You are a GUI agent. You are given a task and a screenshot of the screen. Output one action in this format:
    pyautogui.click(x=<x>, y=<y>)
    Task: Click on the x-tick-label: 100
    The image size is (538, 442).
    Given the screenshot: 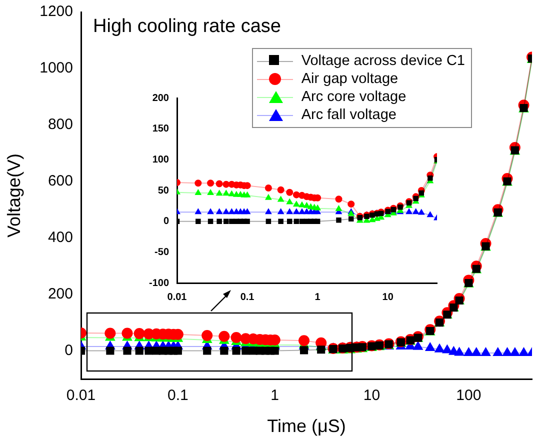 What is the action you would take?
    pyautogui.click(x=469, y=395)
    